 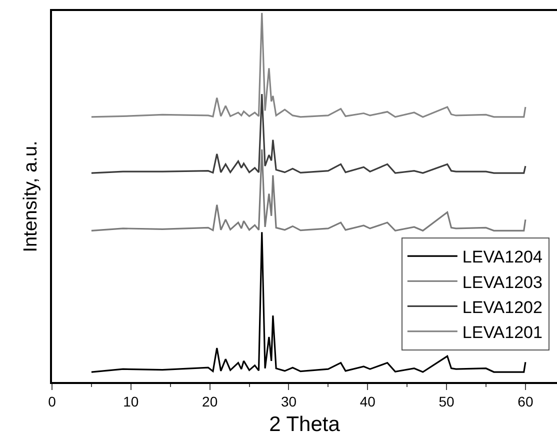 I want to click on legend-label: LEVA1202, so click(x=502, y=307).